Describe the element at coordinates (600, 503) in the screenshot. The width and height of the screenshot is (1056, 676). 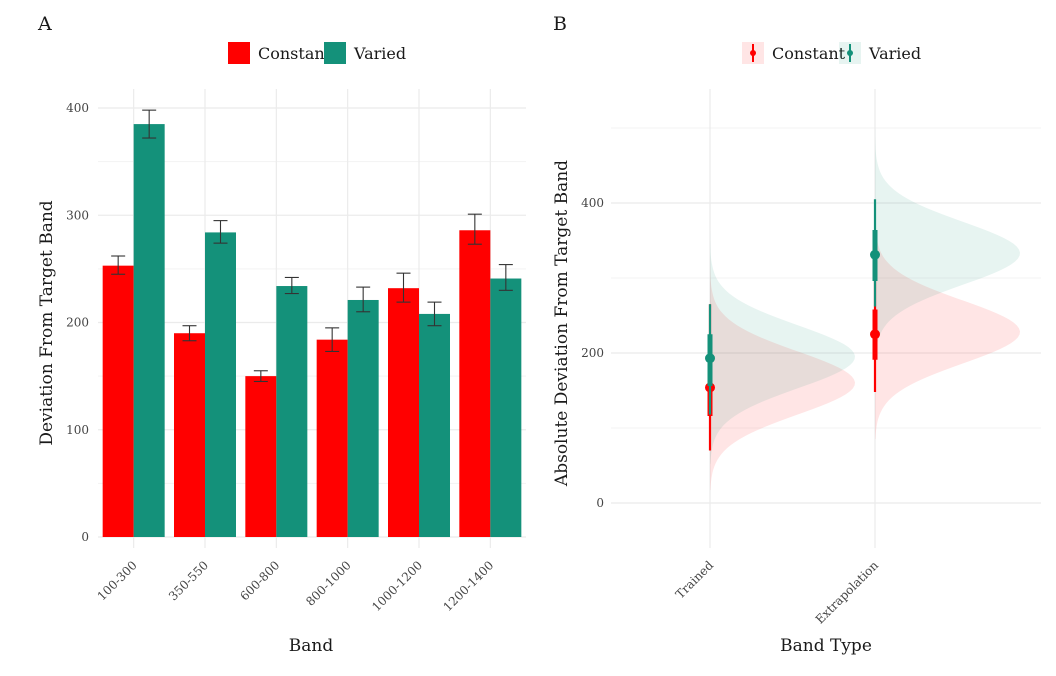
I see `panel-b-y-tick-label: 0` at that location.